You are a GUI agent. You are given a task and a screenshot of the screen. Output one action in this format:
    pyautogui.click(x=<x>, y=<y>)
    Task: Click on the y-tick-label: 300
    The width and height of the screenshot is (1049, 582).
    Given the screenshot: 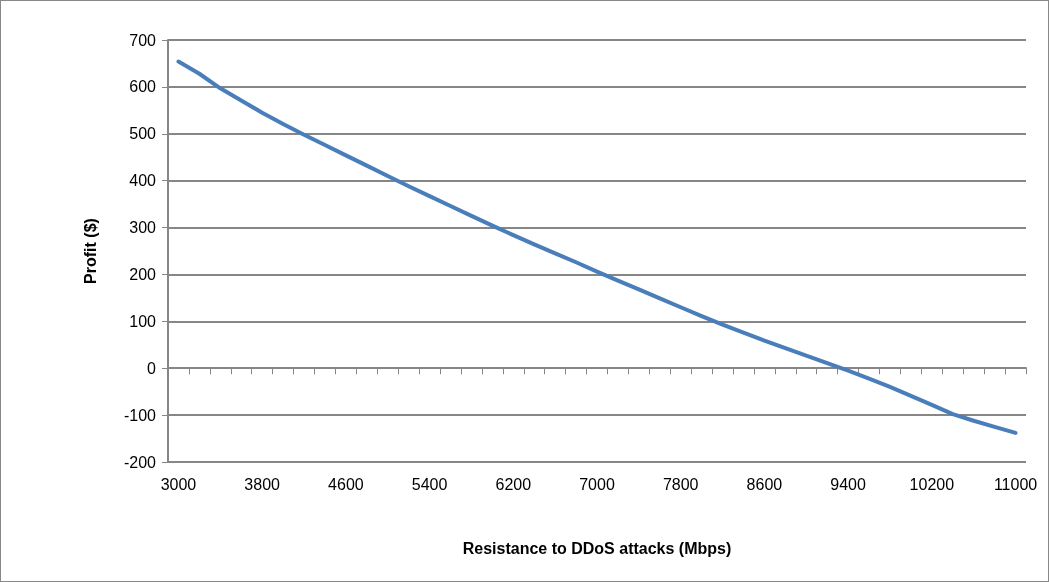 What is the action you would take?
    pyautogui.click(x=143, y=228)
    